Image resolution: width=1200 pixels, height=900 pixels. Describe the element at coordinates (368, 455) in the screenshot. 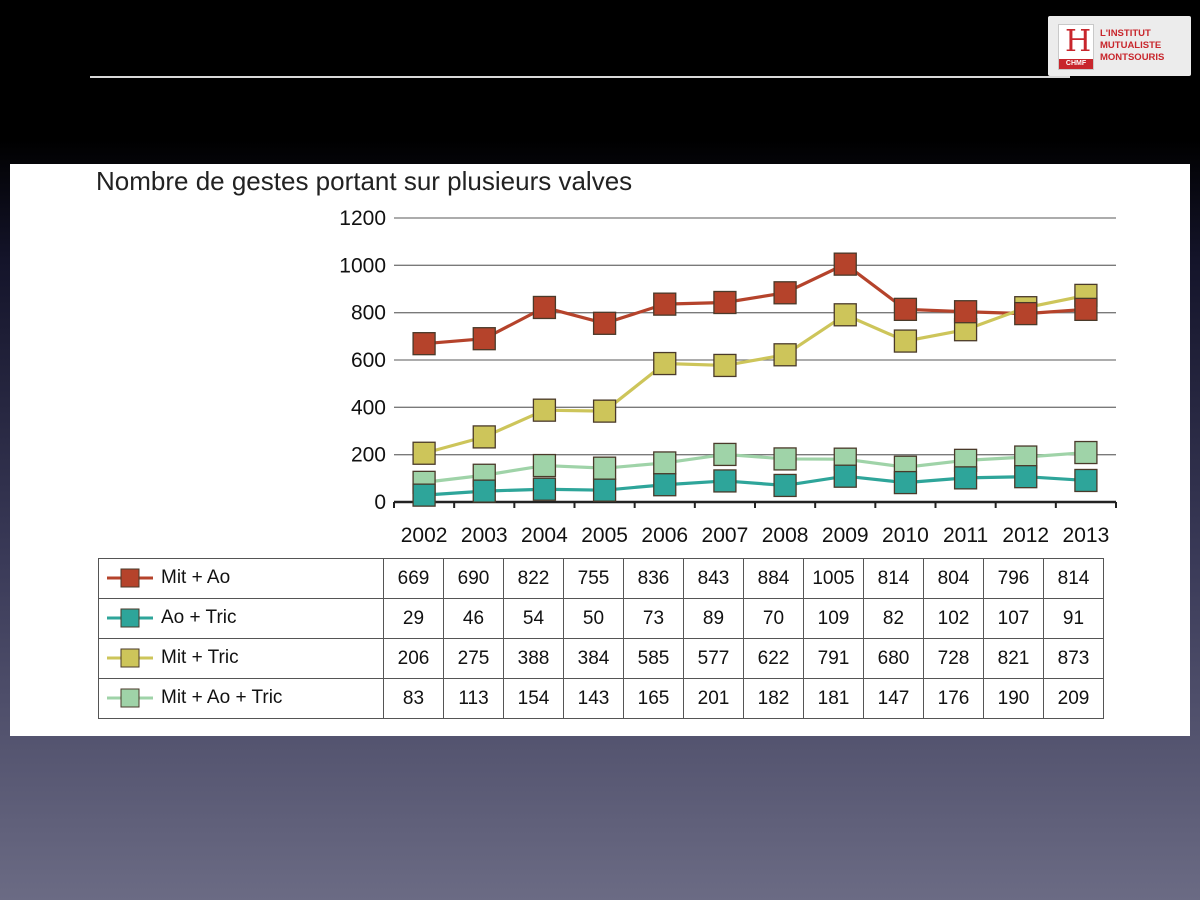

I see `y-tick-label: 200` at that location.